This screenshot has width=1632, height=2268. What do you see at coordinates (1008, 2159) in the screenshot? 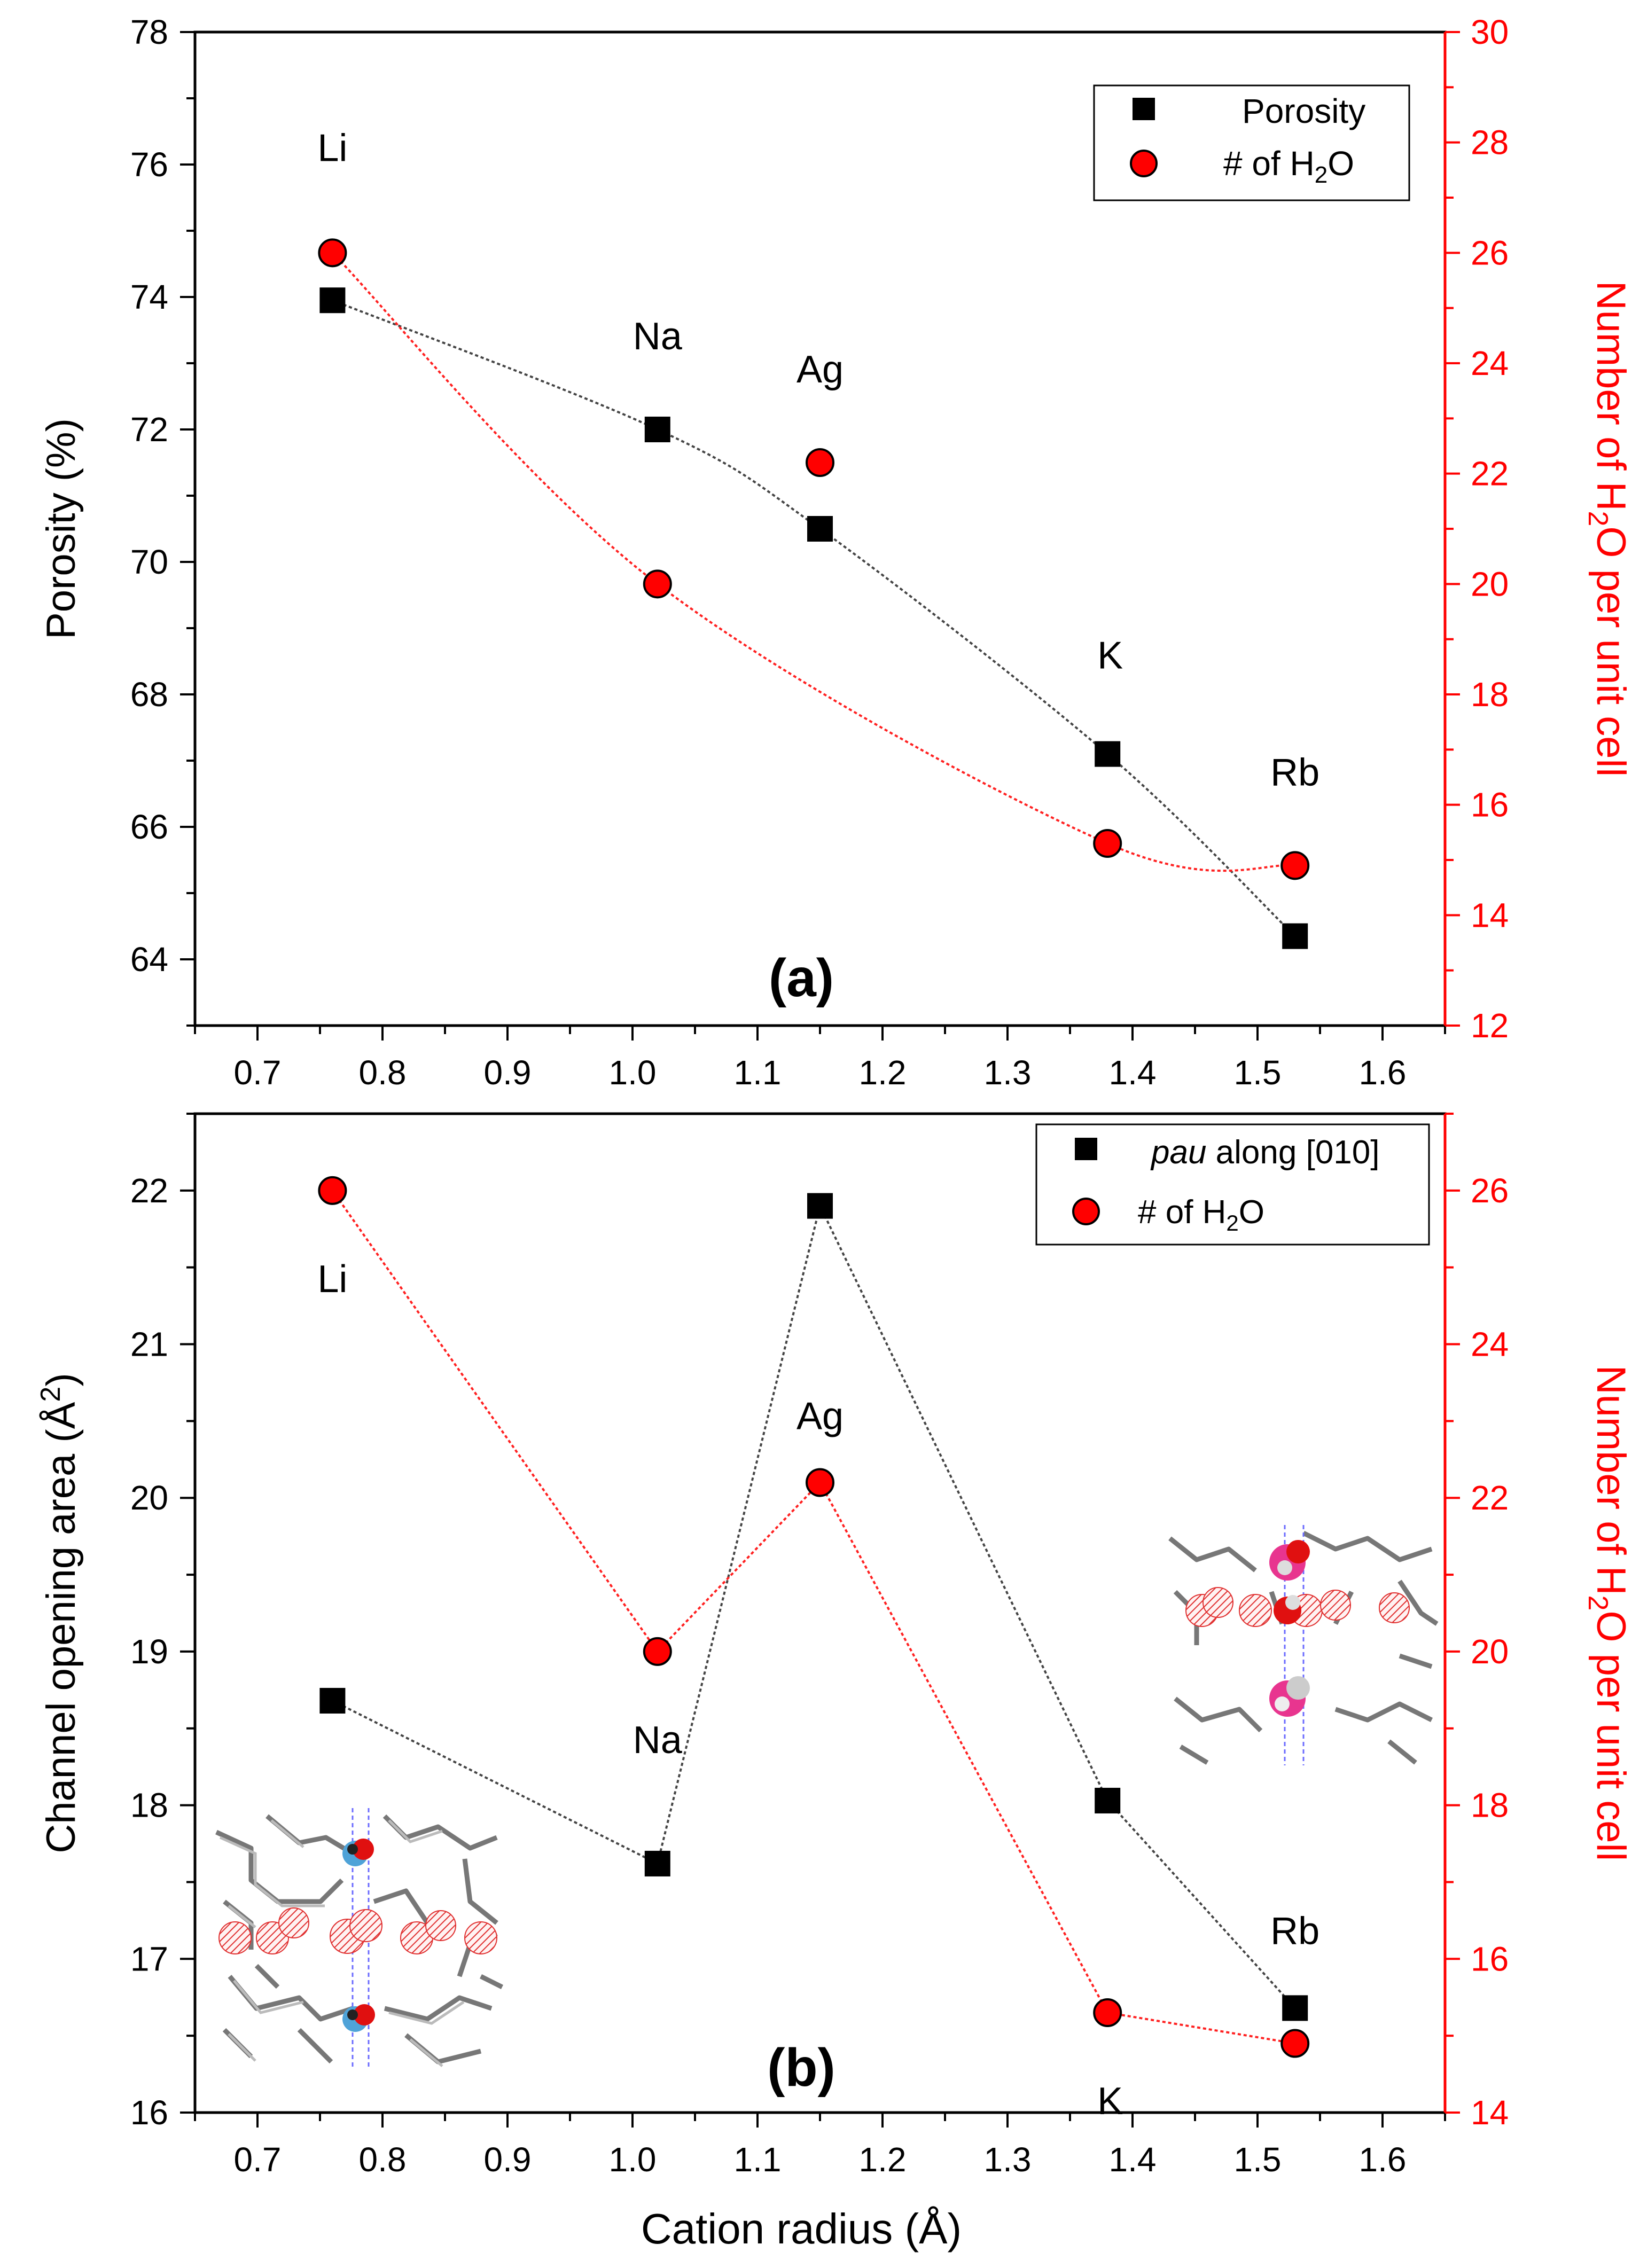
I see `x-tick-label: 1.3` at bounding box center [1008, 2159].